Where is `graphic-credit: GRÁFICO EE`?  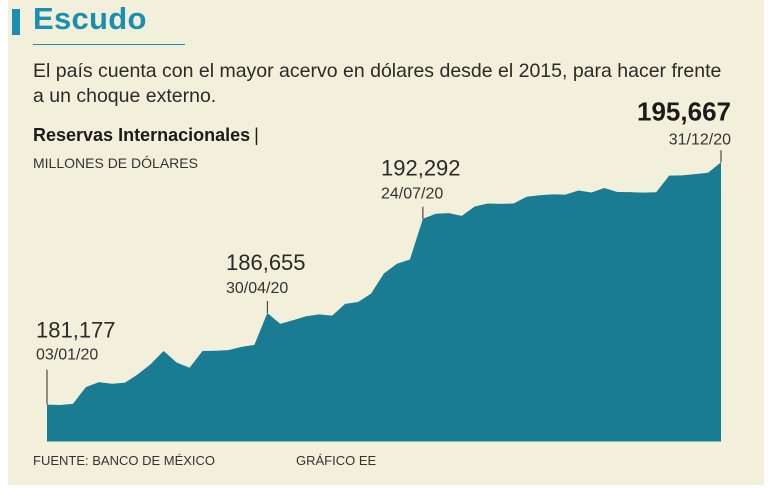
graphic-credit: GRÁFICO EE is located at coordinates (336, 460).